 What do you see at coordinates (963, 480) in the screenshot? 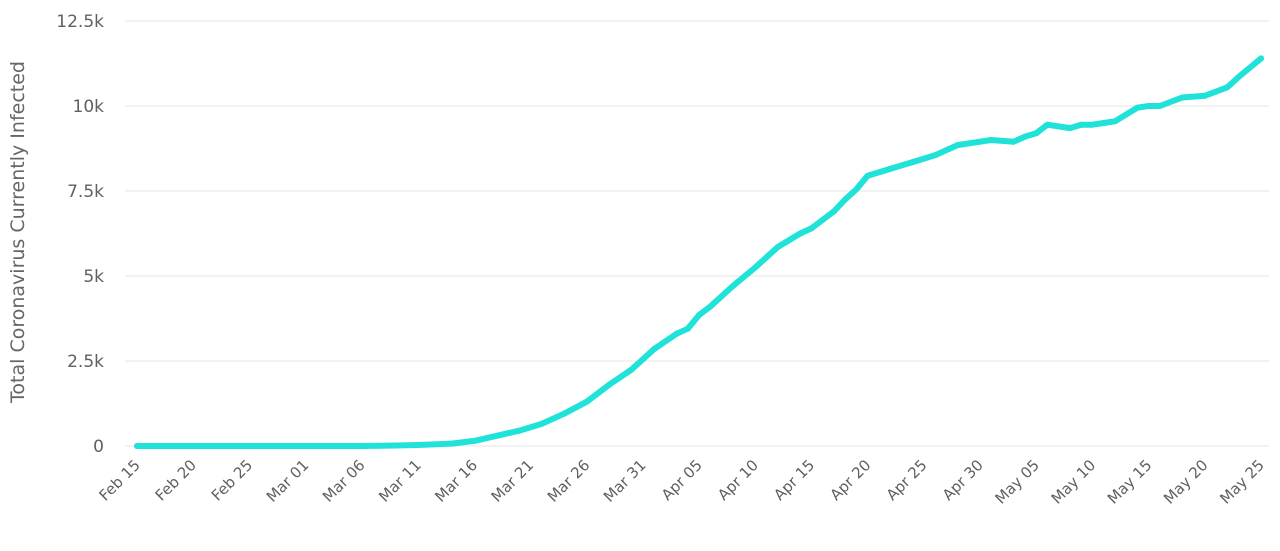
I see `x-tick-label: Apr 30` at bounding box center [963, 480].